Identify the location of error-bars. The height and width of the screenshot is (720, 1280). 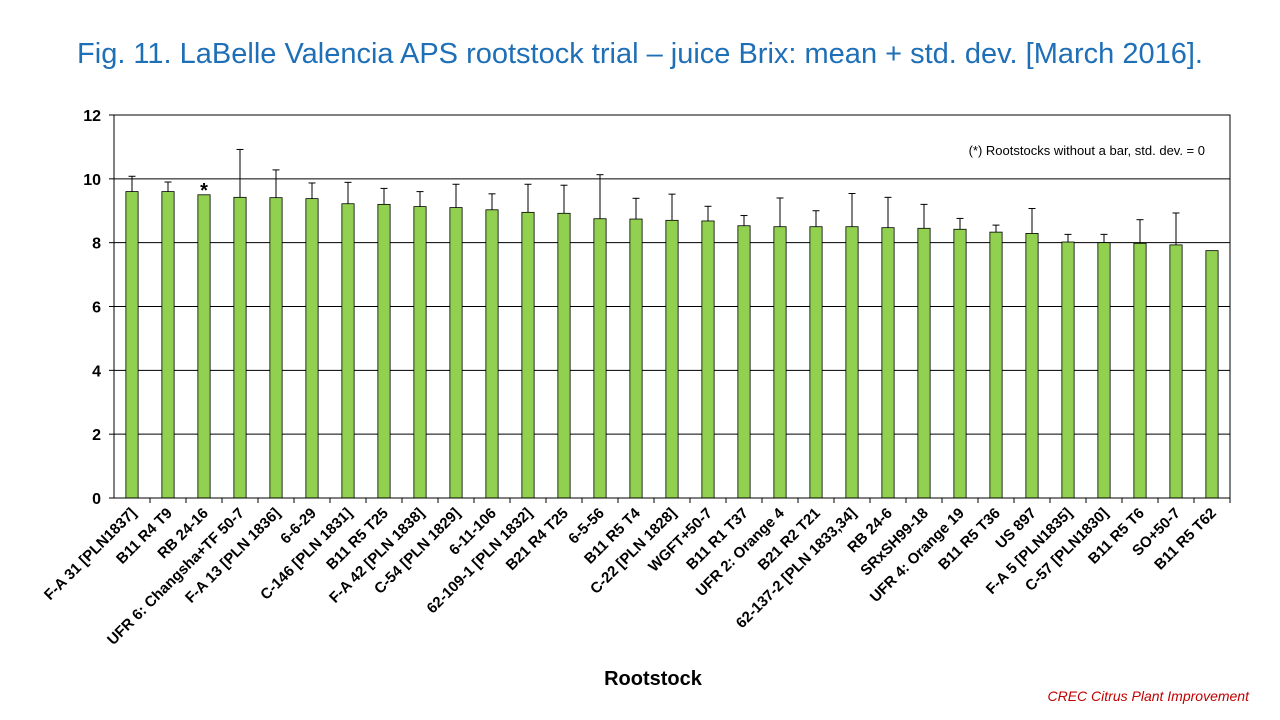
(654, 196).